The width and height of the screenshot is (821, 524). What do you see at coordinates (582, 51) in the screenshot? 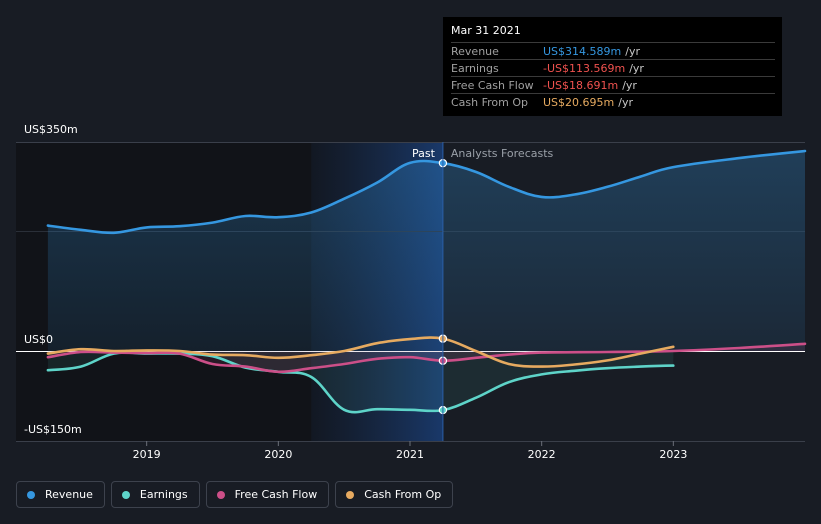
I see `tooltip-value: US$314.589m` at bounding box center [582, 51].